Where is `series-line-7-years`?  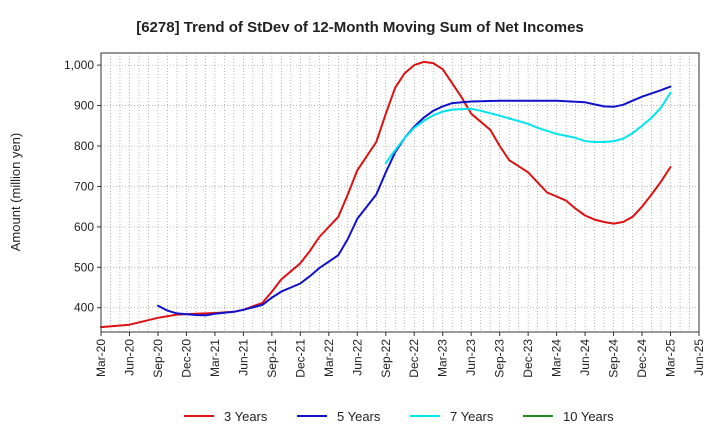 series-line-7-years is located at coordinates (528, 127).